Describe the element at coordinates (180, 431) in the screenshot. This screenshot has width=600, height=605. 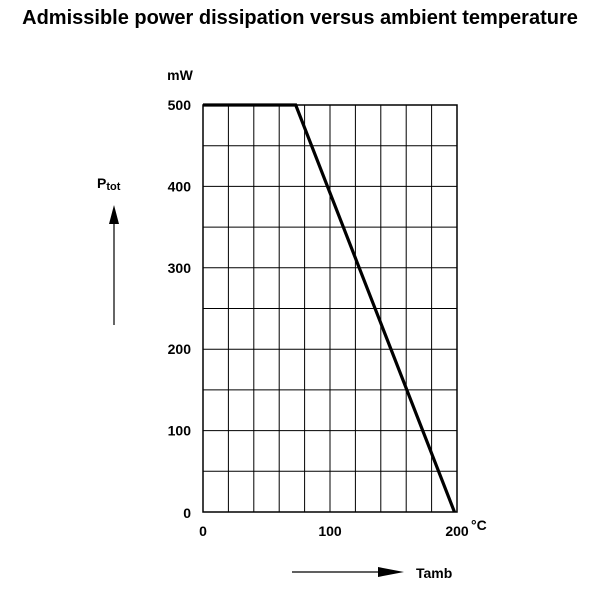
I see `y-tick-label-100: 100` at that location.